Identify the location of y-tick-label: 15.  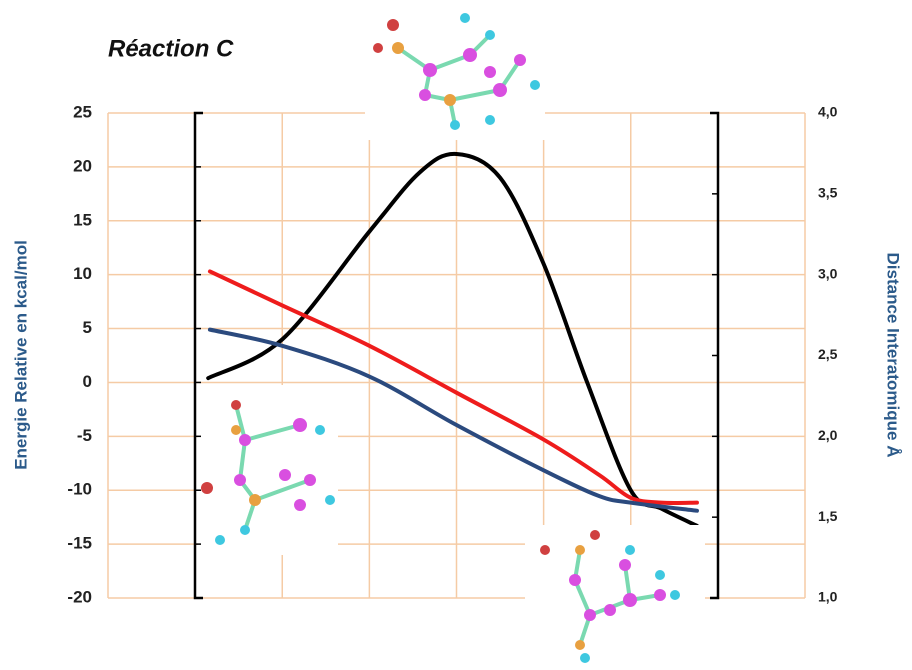
(82, 219).